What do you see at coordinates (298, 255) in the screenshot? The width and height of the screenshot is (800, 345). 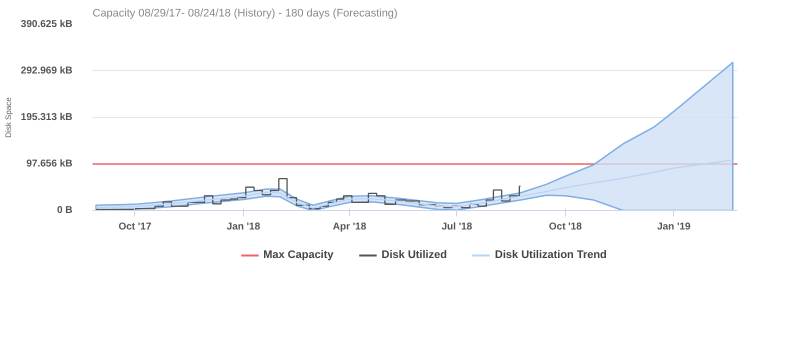 I see `legend-label: Max Capacity` at bounding box center [298, 255].